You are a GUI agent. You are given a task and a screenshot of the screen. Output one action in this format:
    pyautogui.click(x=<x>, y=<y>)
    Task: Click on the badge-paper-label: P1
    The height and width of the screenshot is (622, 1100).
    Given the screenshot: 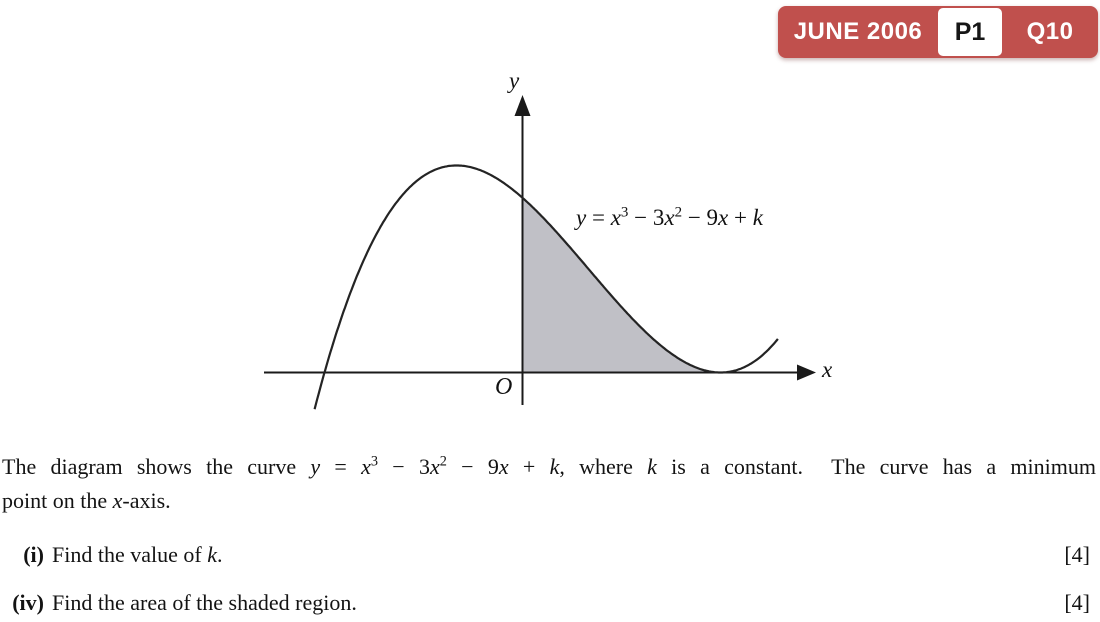 What is the action you would take?
    pyautogui.click(x=970, y=32)
    